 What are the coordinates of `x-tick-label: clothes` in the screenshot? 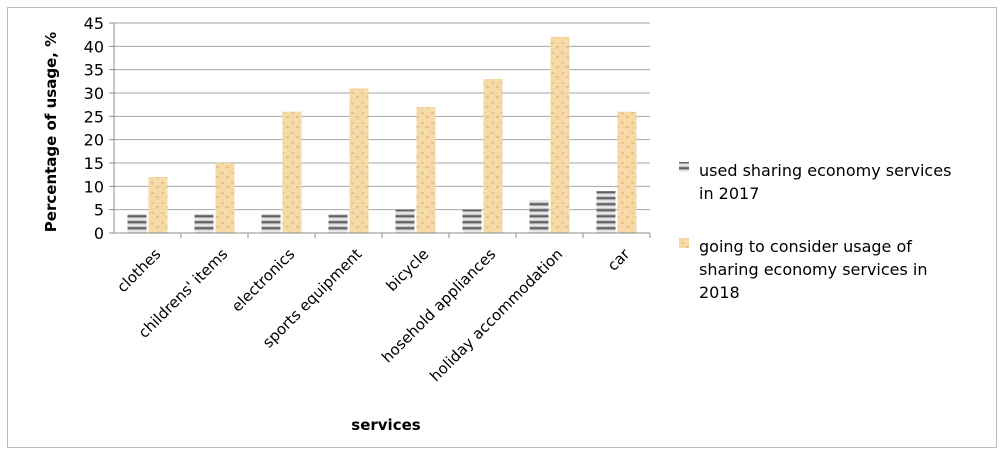 It's located at (138, 270).